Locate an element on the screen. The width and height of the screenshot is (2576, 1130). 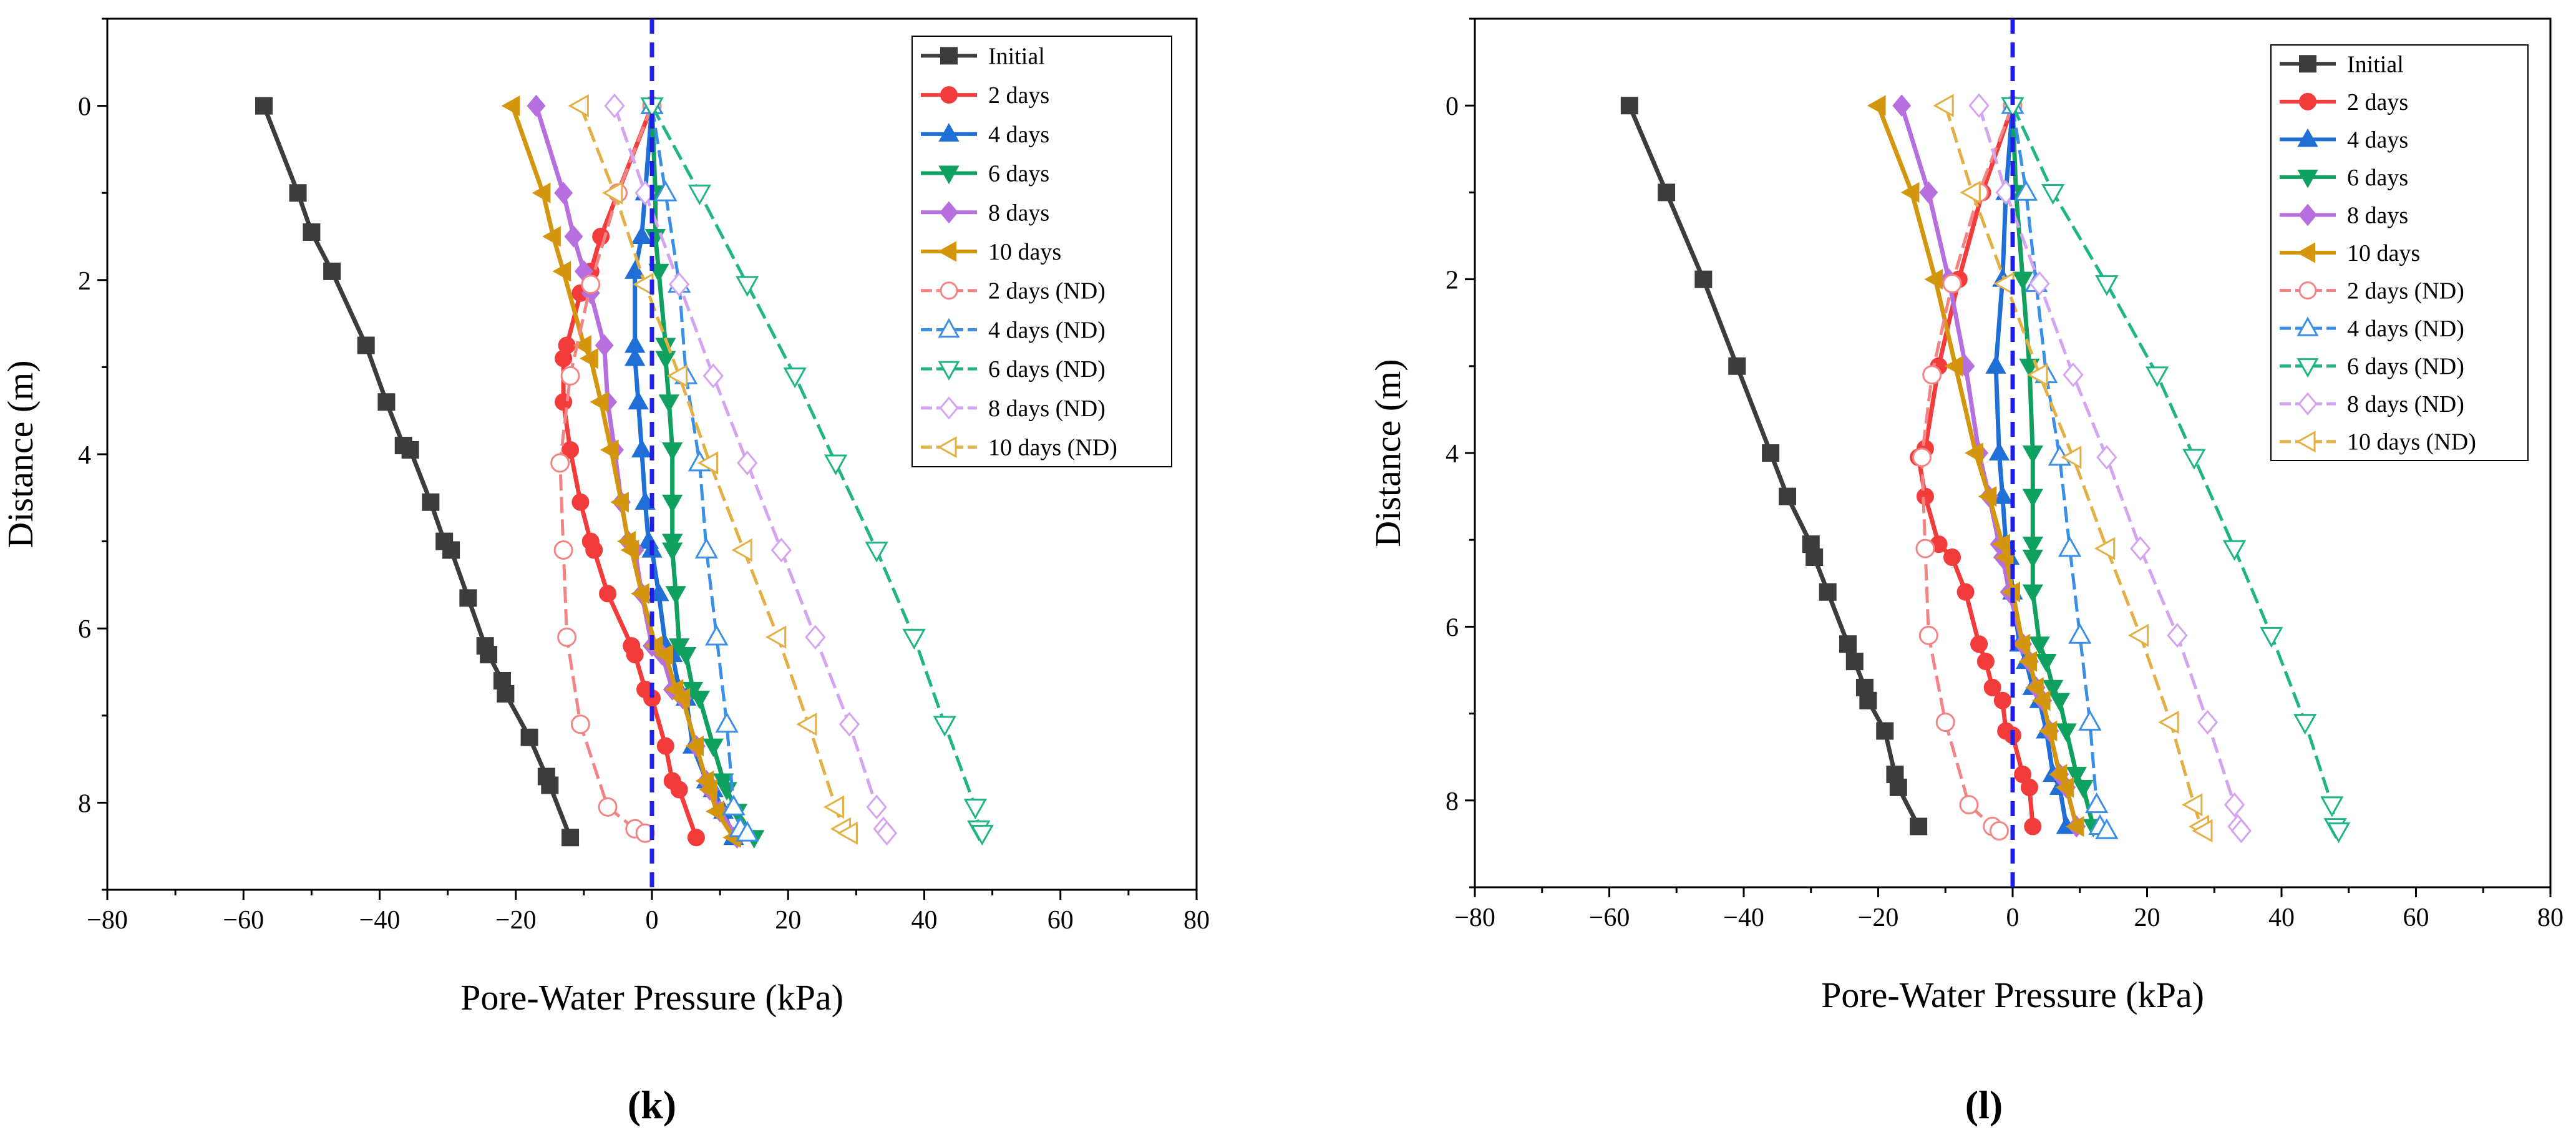
series-line is located at coordinates (1989, 466).